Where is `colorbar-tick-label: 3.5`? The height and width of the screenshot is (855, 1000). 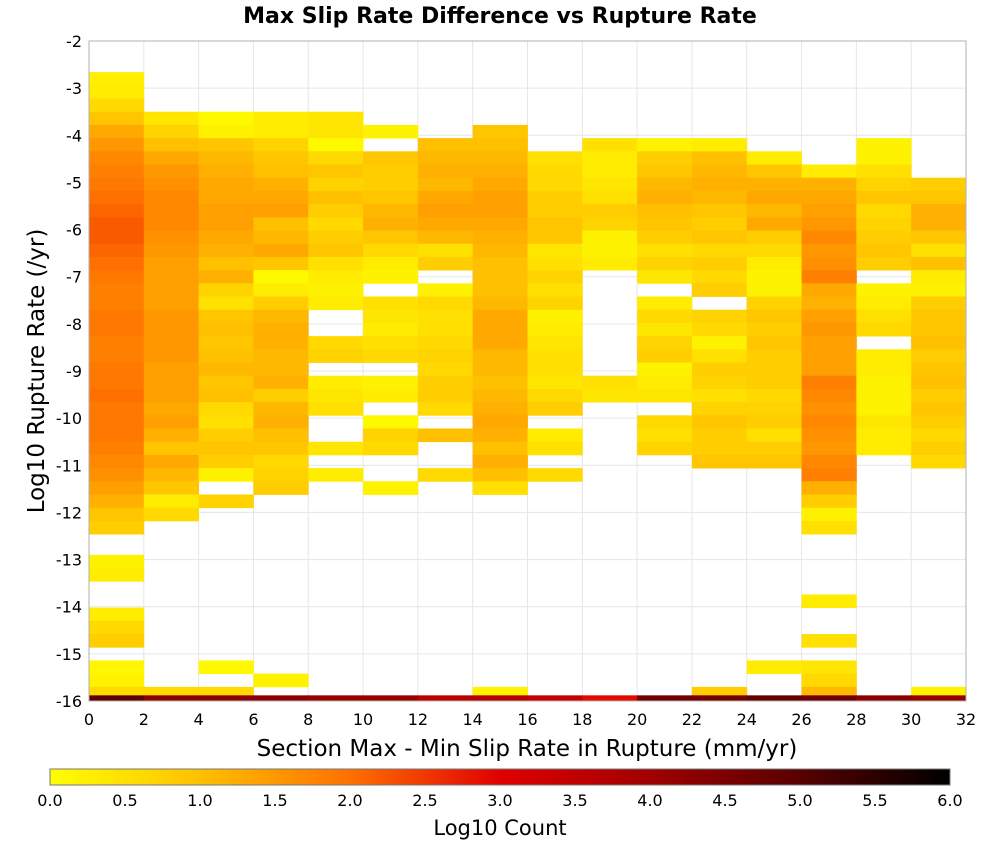 colorbar-tick-label: 3.5 is located at coordinates (574, 800).